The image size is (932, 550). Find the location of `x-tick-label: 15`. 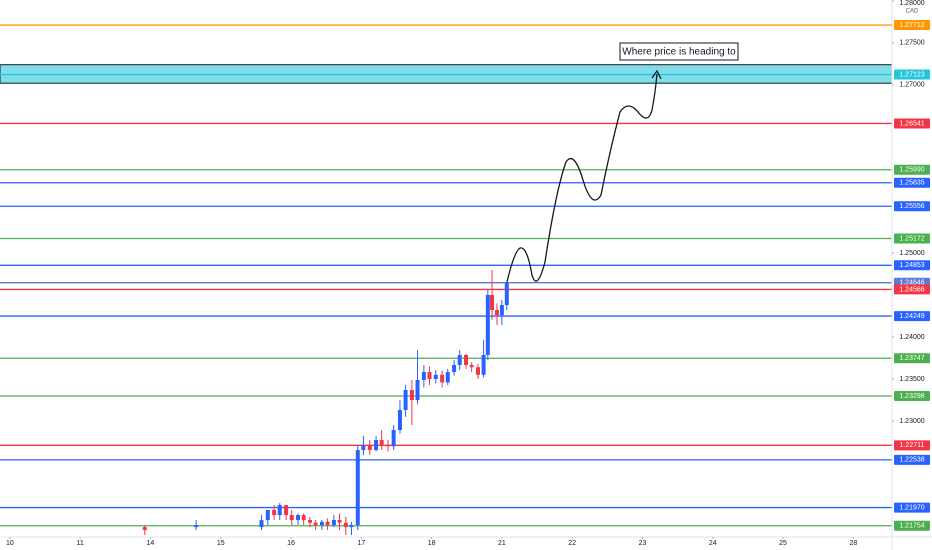

x-tick-label: 15 is located at coordinates (221, 543).